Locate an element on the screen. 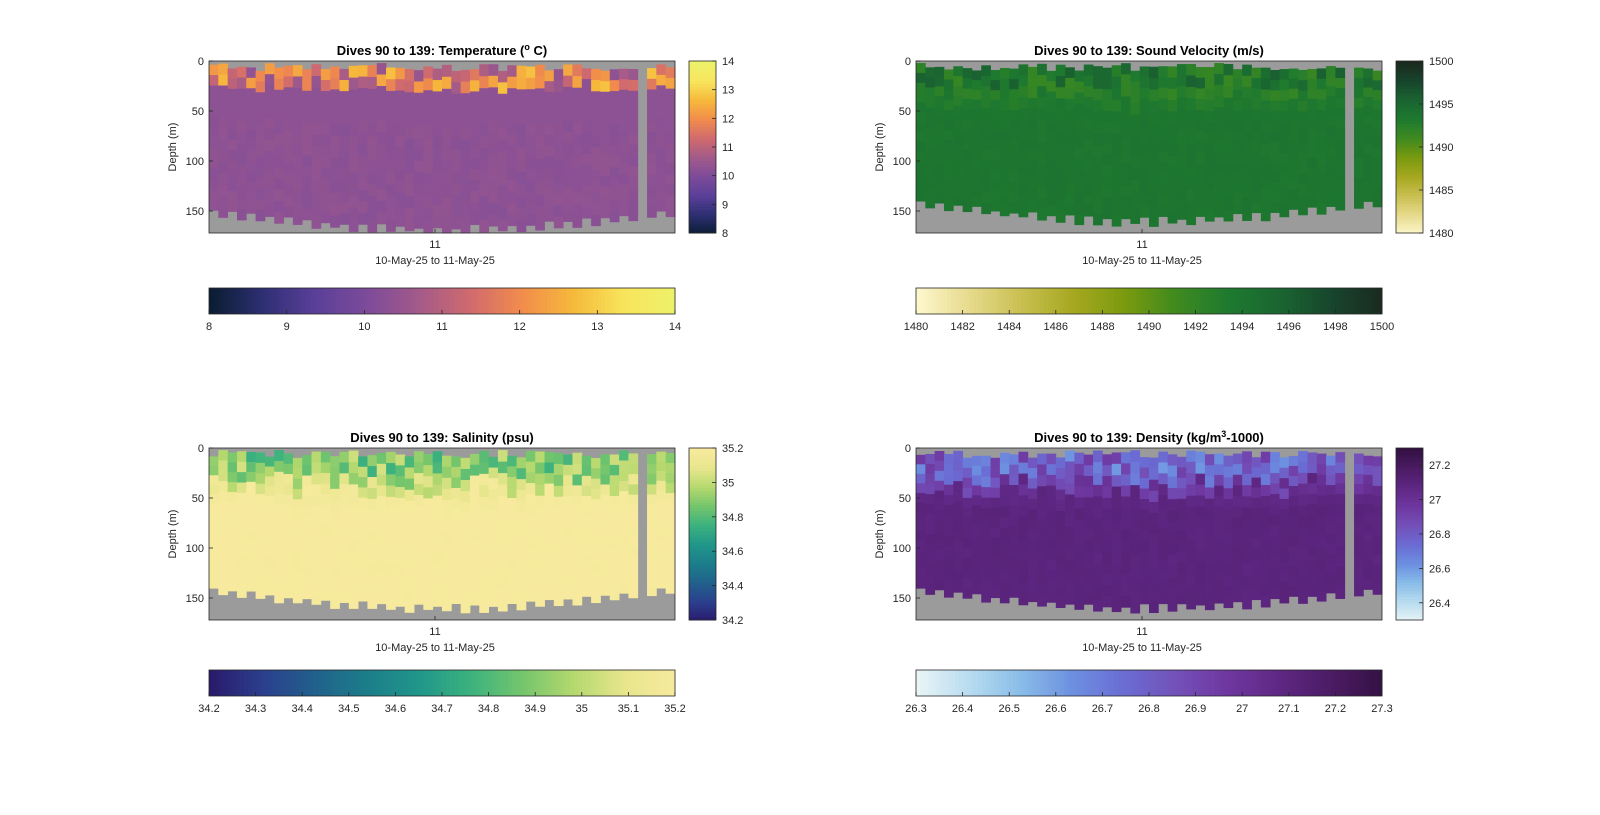 The image size is (1600, 815). colorbar-tick-label: 27 is located at coordinates (1242, 709).